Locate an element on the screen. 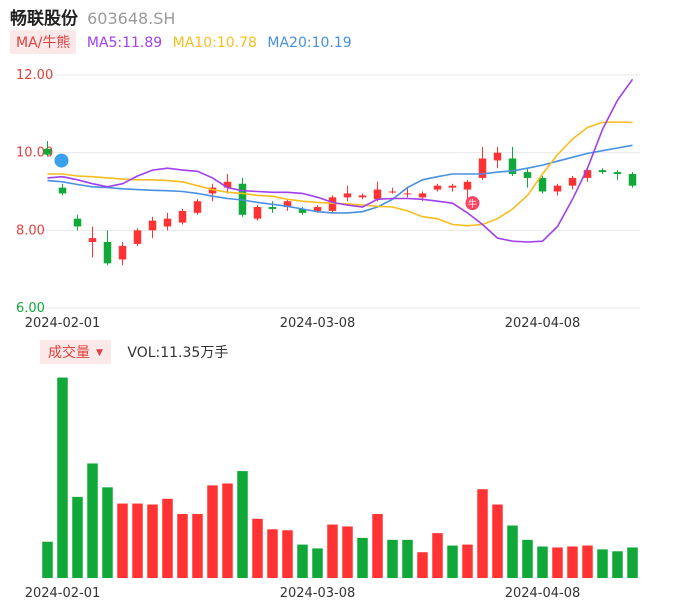 This screenshot has height=606, width=686. price-x-tick-label: 2024-03-08 is located at coordinates (318, 323).